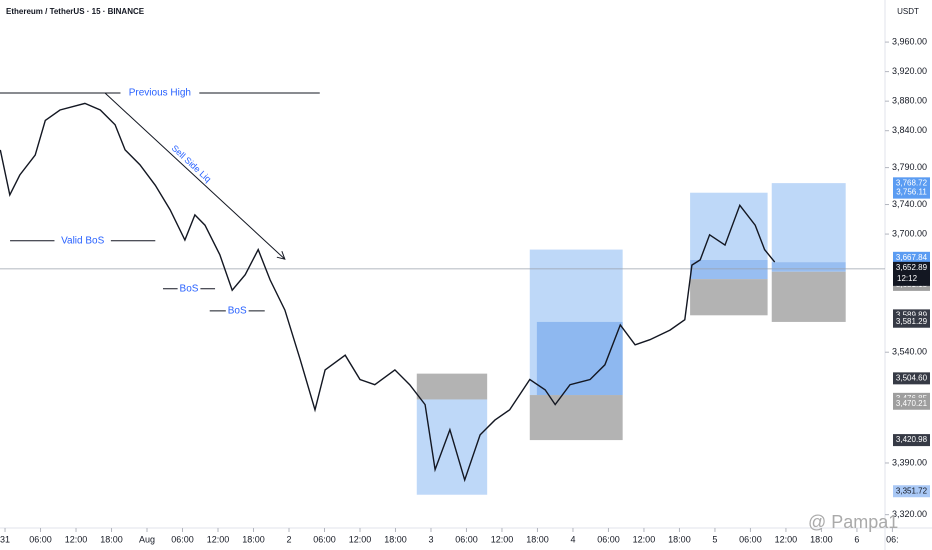 The width and height of the screenshot is (932, 550). Describe the element at coordinates (892, 539) in the screenshot. I see `x-tick-label: 06:` at that location.